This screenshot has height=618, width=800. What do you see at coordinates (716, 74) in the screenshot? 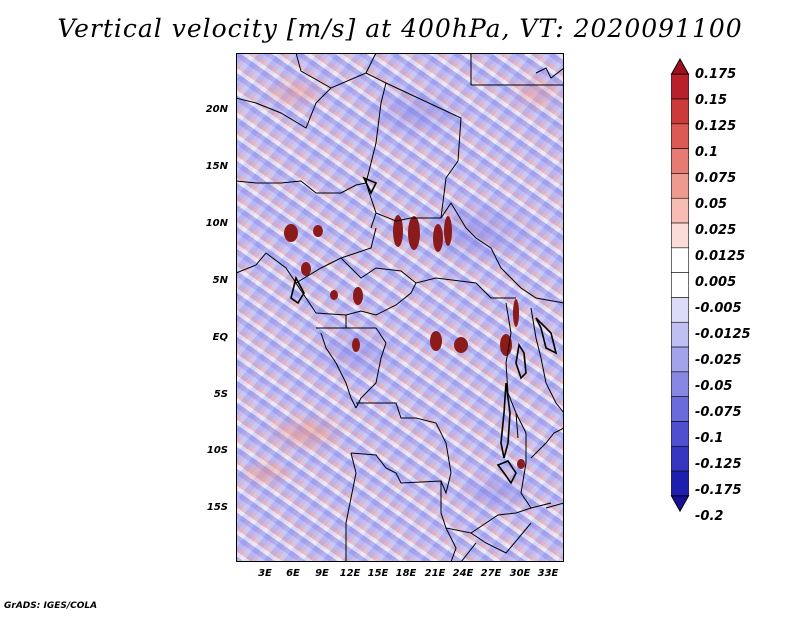
I see `colorbar-label: 0.175` at bounding box center [716, 74].